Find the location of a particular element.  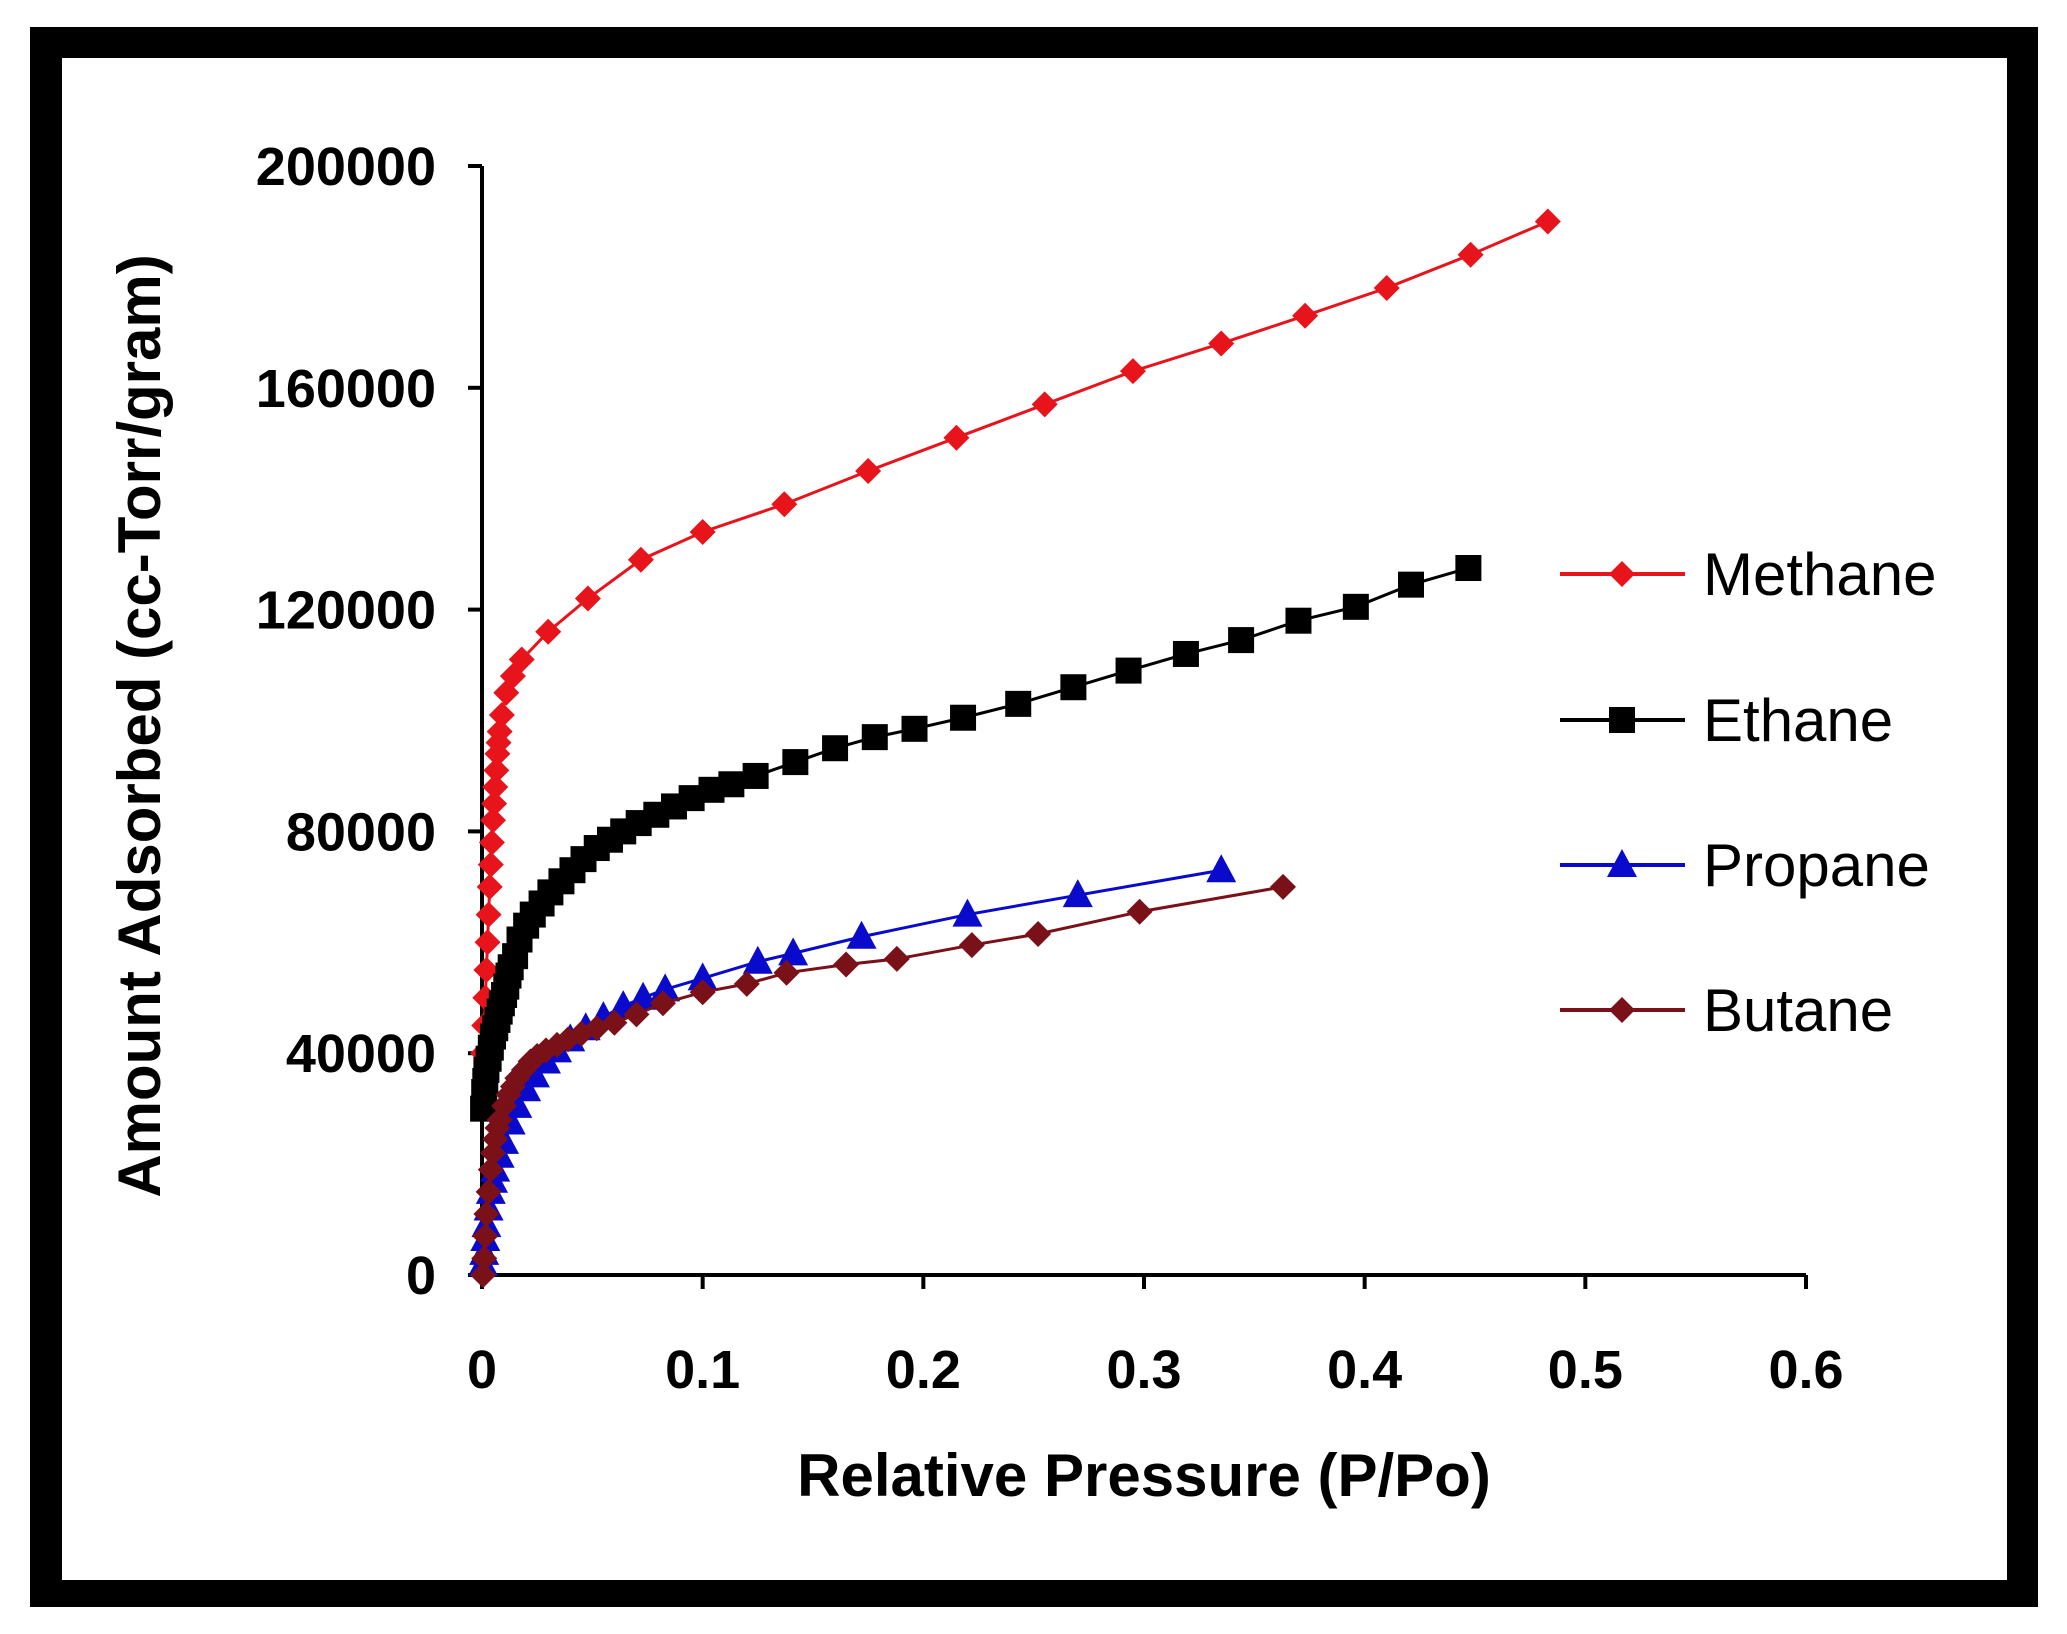

propane-line is located at coordinates (851, 1066).